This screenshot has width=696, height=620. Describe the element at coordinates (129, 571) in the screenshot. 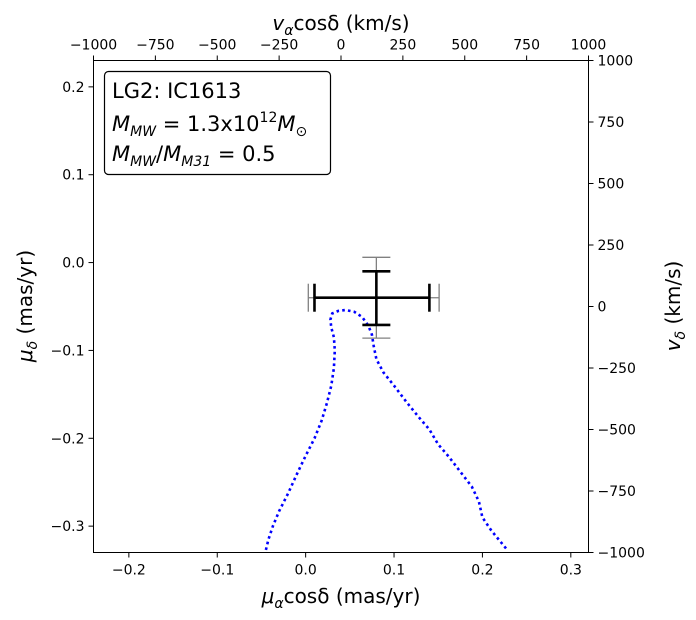

I see `bottom-tick-label: −0.2` at that location.